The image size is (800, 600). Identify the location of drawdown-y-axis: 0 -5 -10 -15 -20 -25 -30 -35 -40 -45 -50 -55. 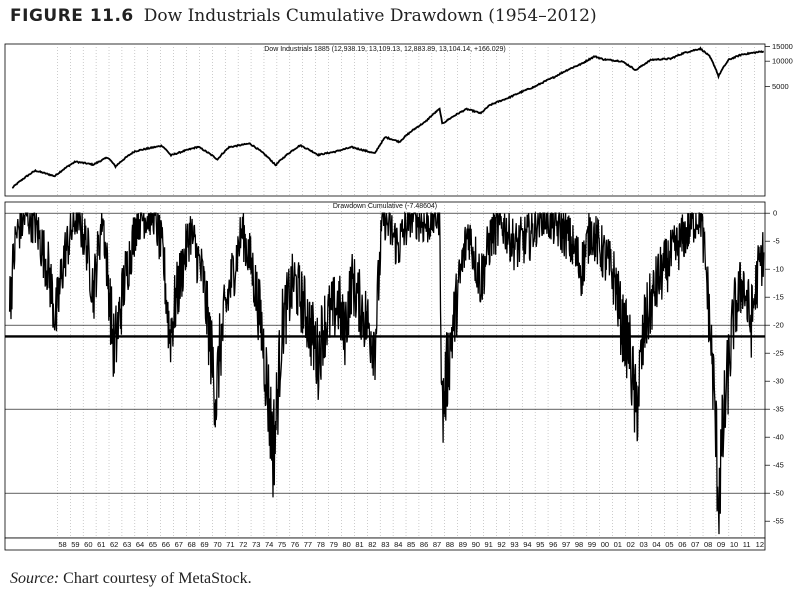
(774, 367).